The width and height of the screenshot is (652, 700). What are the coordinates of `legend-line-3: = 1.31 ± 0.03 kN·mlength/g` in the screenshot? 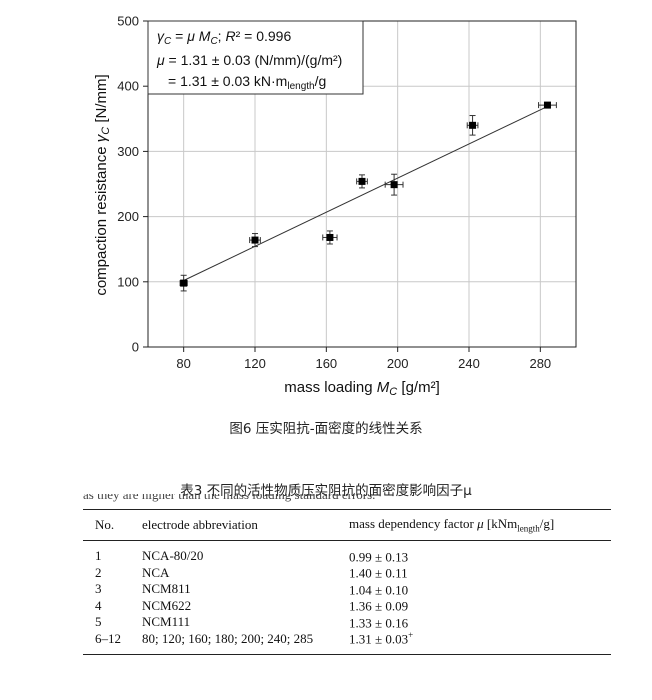 It's located at (247, 82).